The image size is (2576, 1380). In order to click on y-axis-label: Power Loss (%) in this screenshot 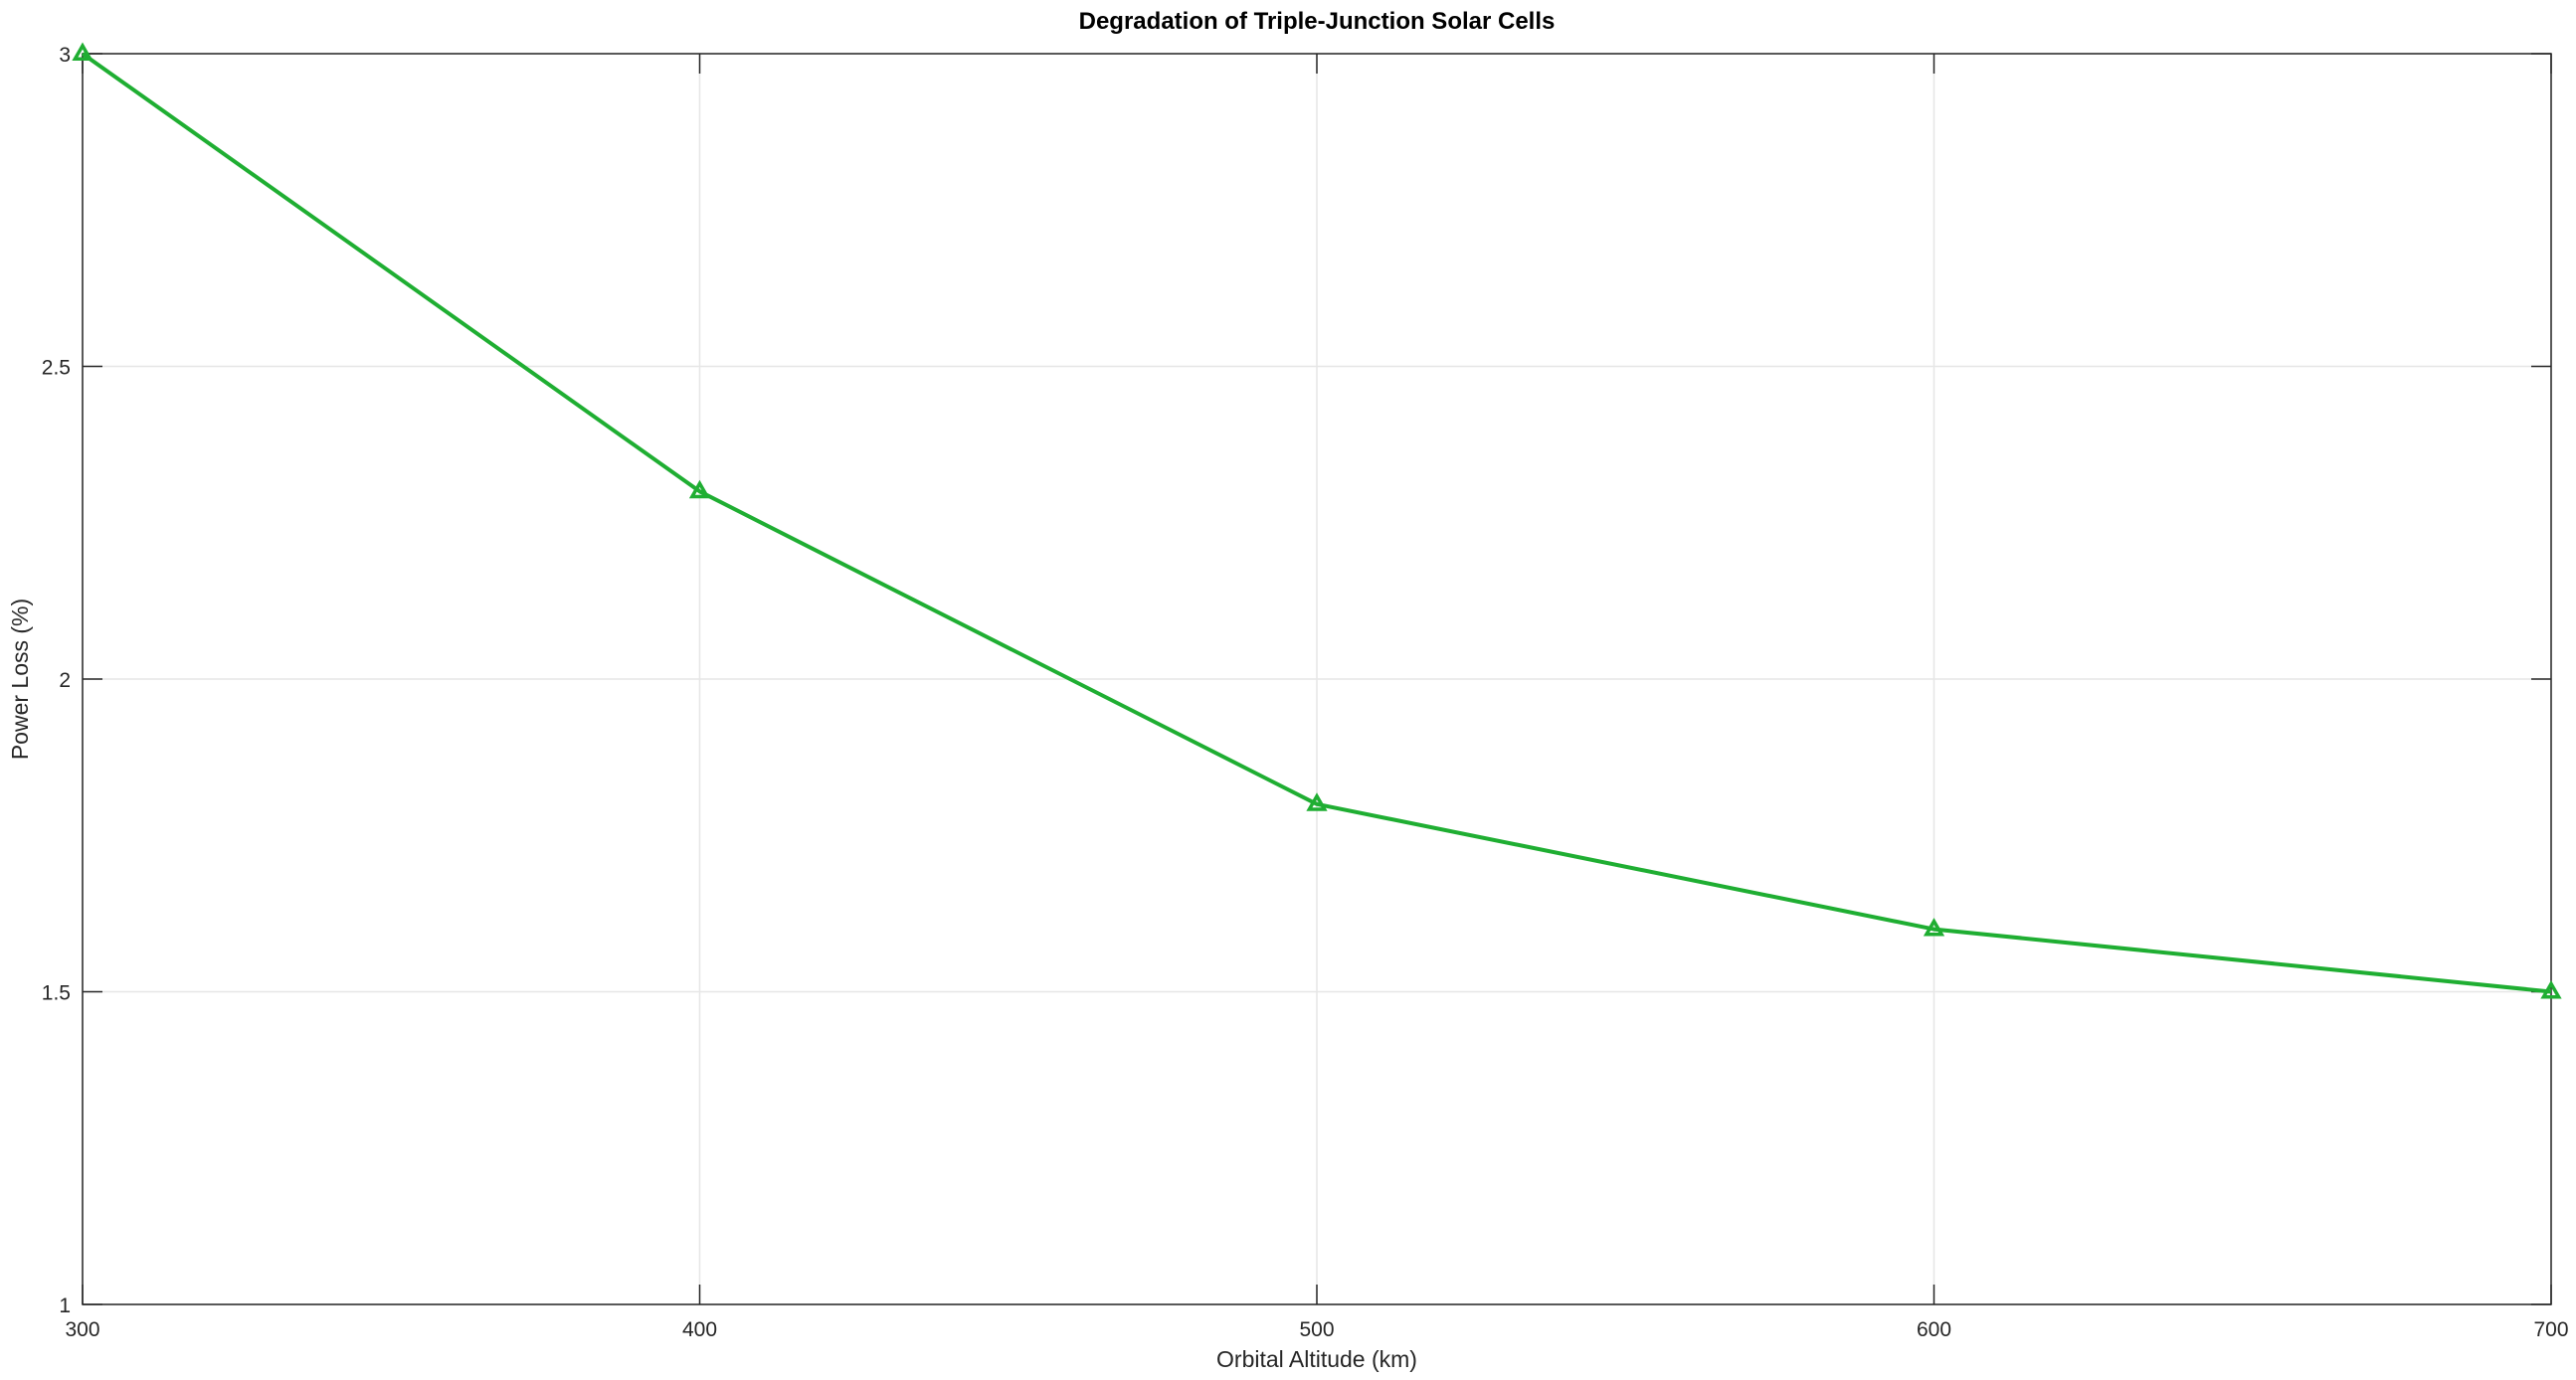, I will do `click(20, 679)`.